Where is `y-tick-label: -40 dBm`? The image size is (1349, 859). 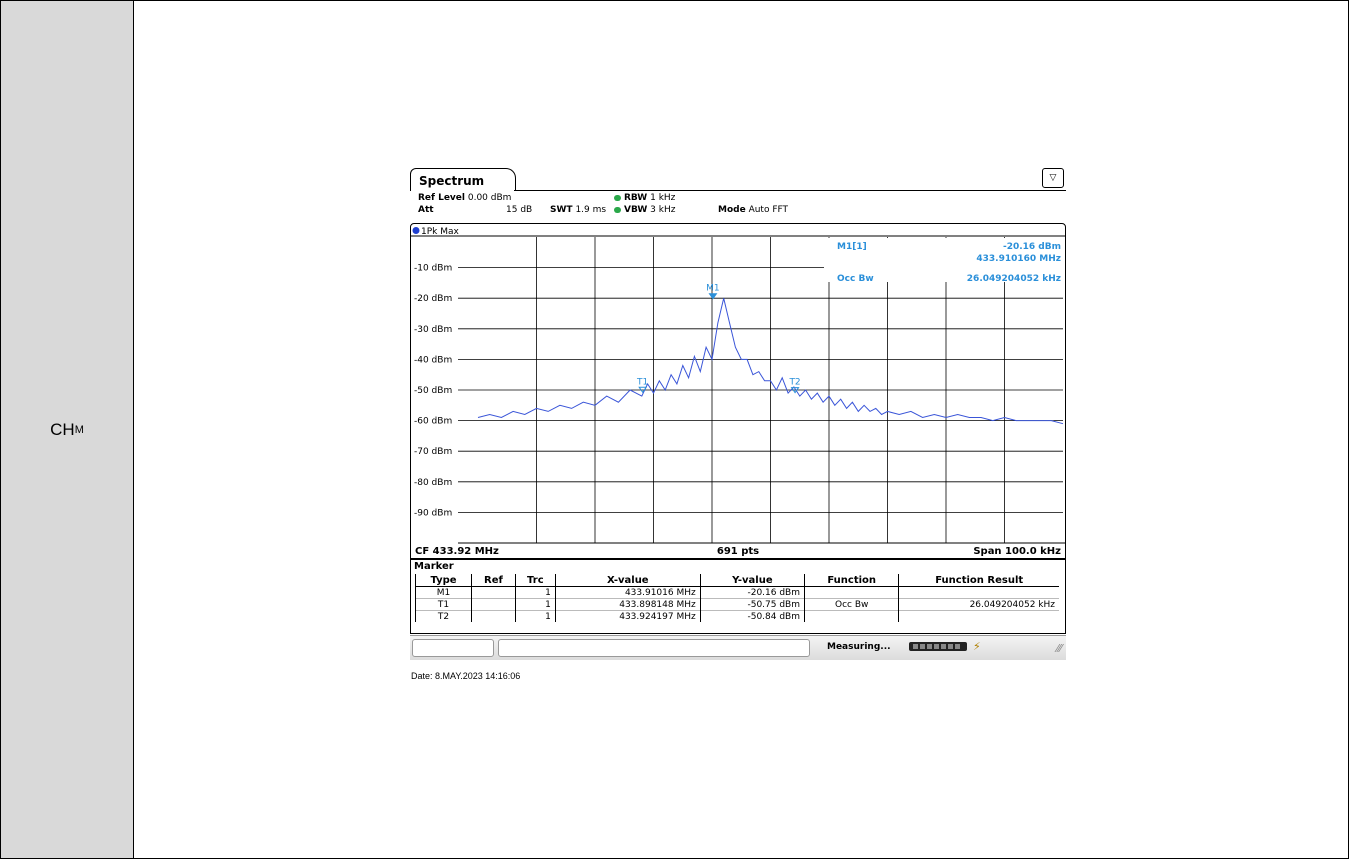 y-tick-label: -40 dBm is located at coordinates (433, 360).